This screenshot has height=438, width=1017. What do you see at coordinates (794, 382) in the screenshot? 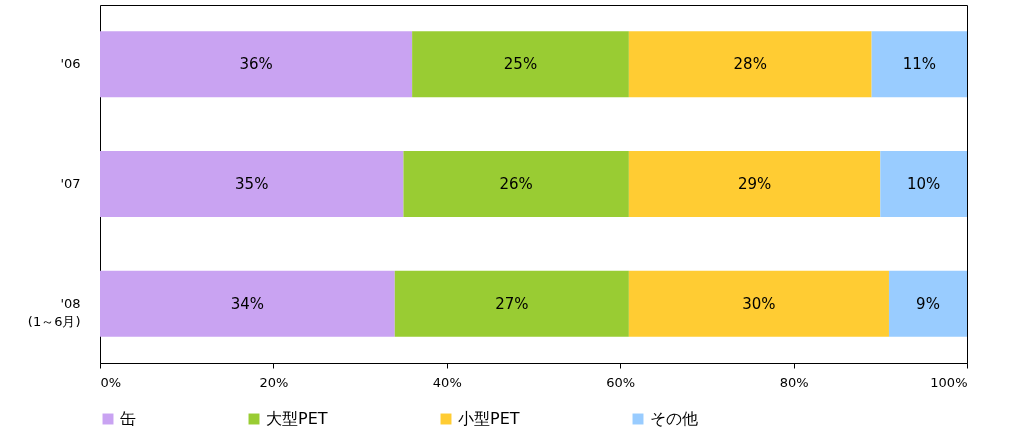
I see `x-tick-label: 80%` at bounding box center [794, 382].